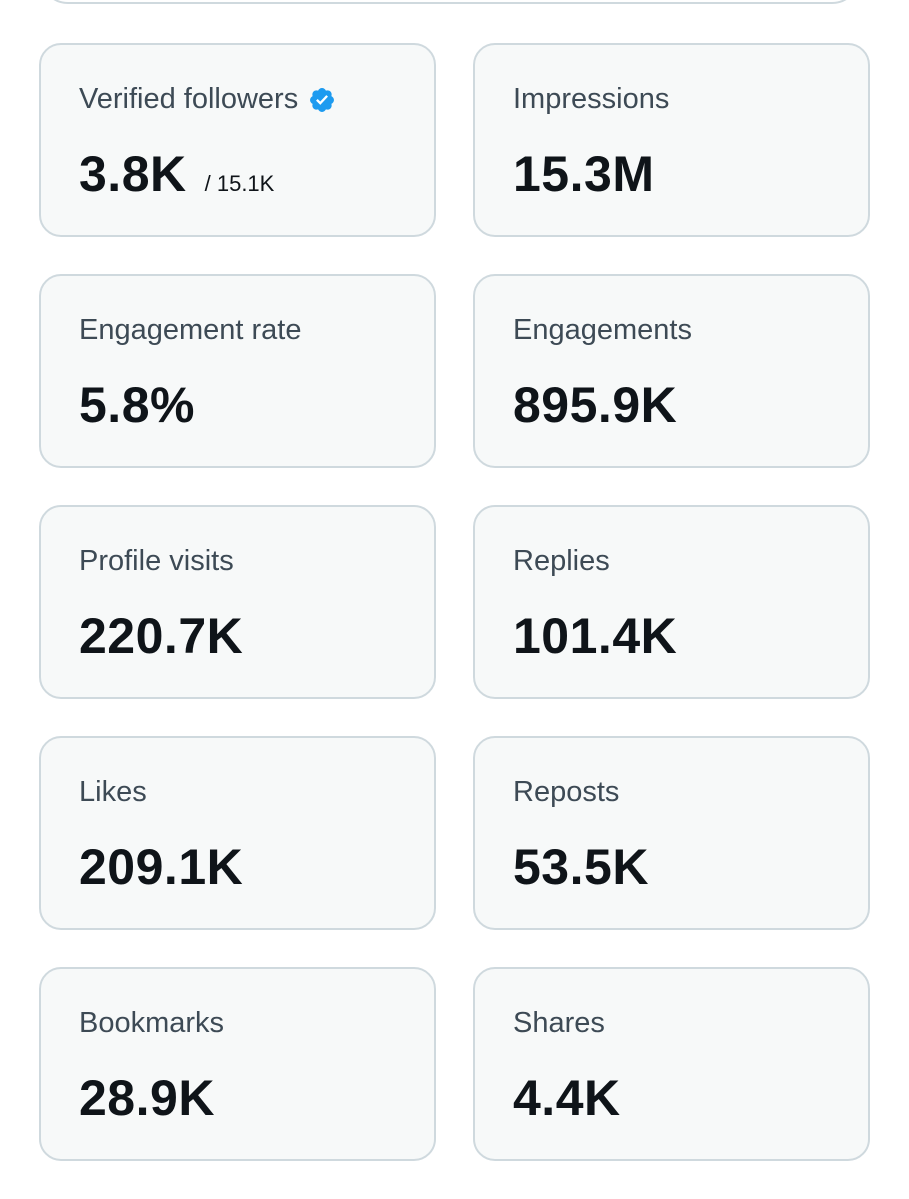  I want to click on metric-value: 220.7K, so click(161, 636).